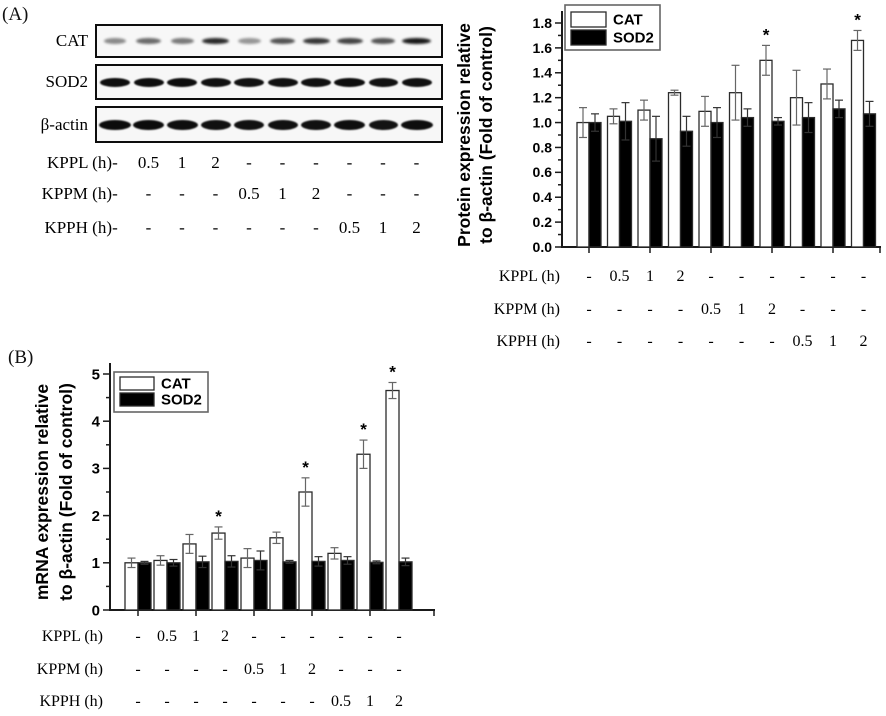  I want to click on treatment-row-label: KPPM (h), so click(70, 669).